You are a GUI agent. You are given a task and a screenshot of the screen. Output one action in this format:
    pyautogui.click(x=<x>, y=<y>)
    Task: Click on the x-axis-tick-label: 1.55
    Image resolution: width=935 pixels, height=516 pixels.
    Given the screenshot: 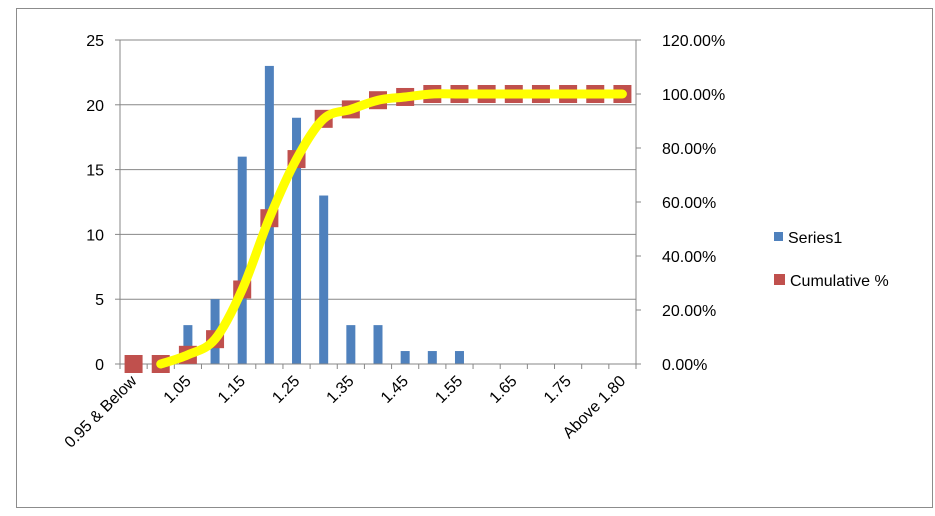 What is the action you would take?
    pyautogui.click(x=449, y=390)
    